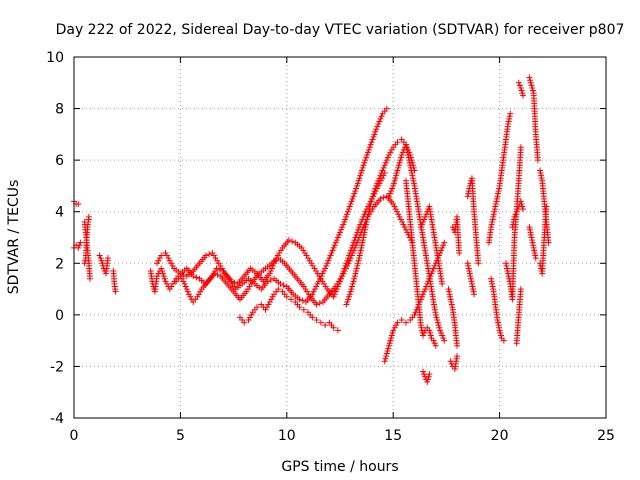 The image size is (640, 480). What do you see at coordinates (59, 316) in the screenshot?
I see `y-tick-label: 0` at bounding box center [59, 316].